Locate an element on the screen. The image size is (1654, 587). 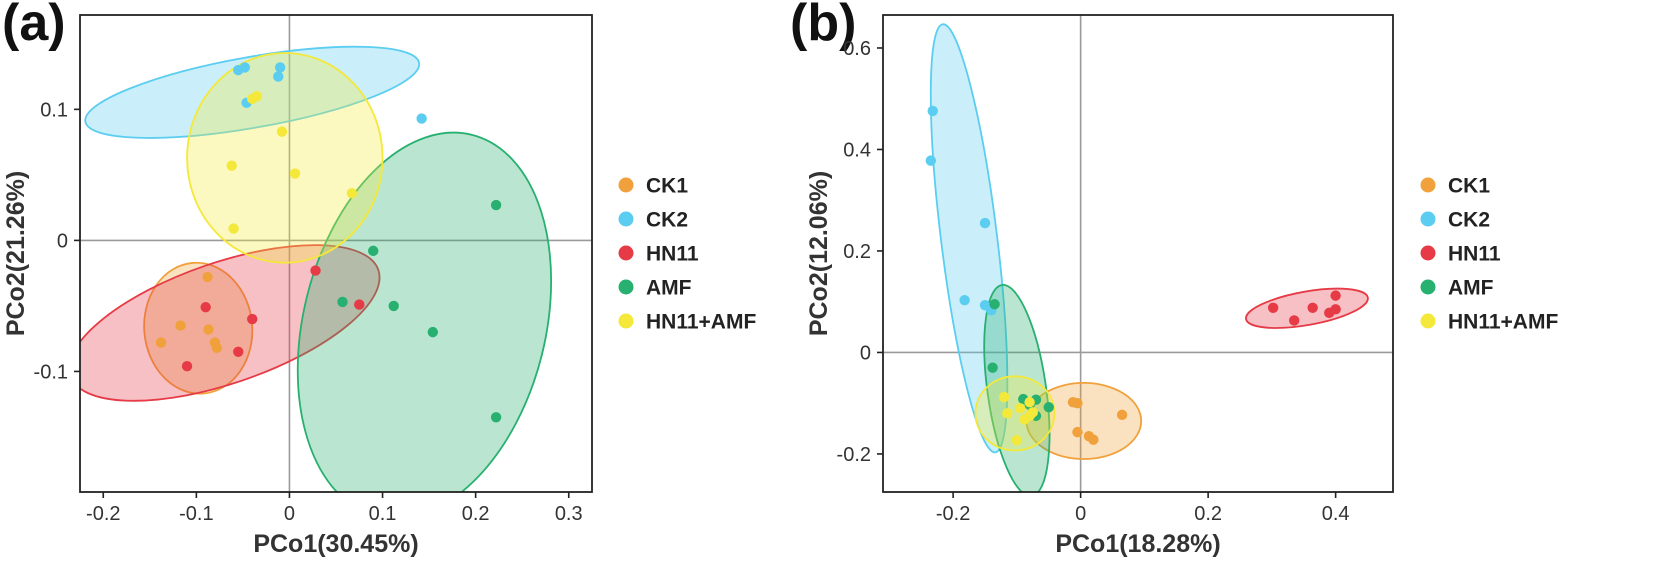
panel-label: (b) is located at coordinates (823, 26).